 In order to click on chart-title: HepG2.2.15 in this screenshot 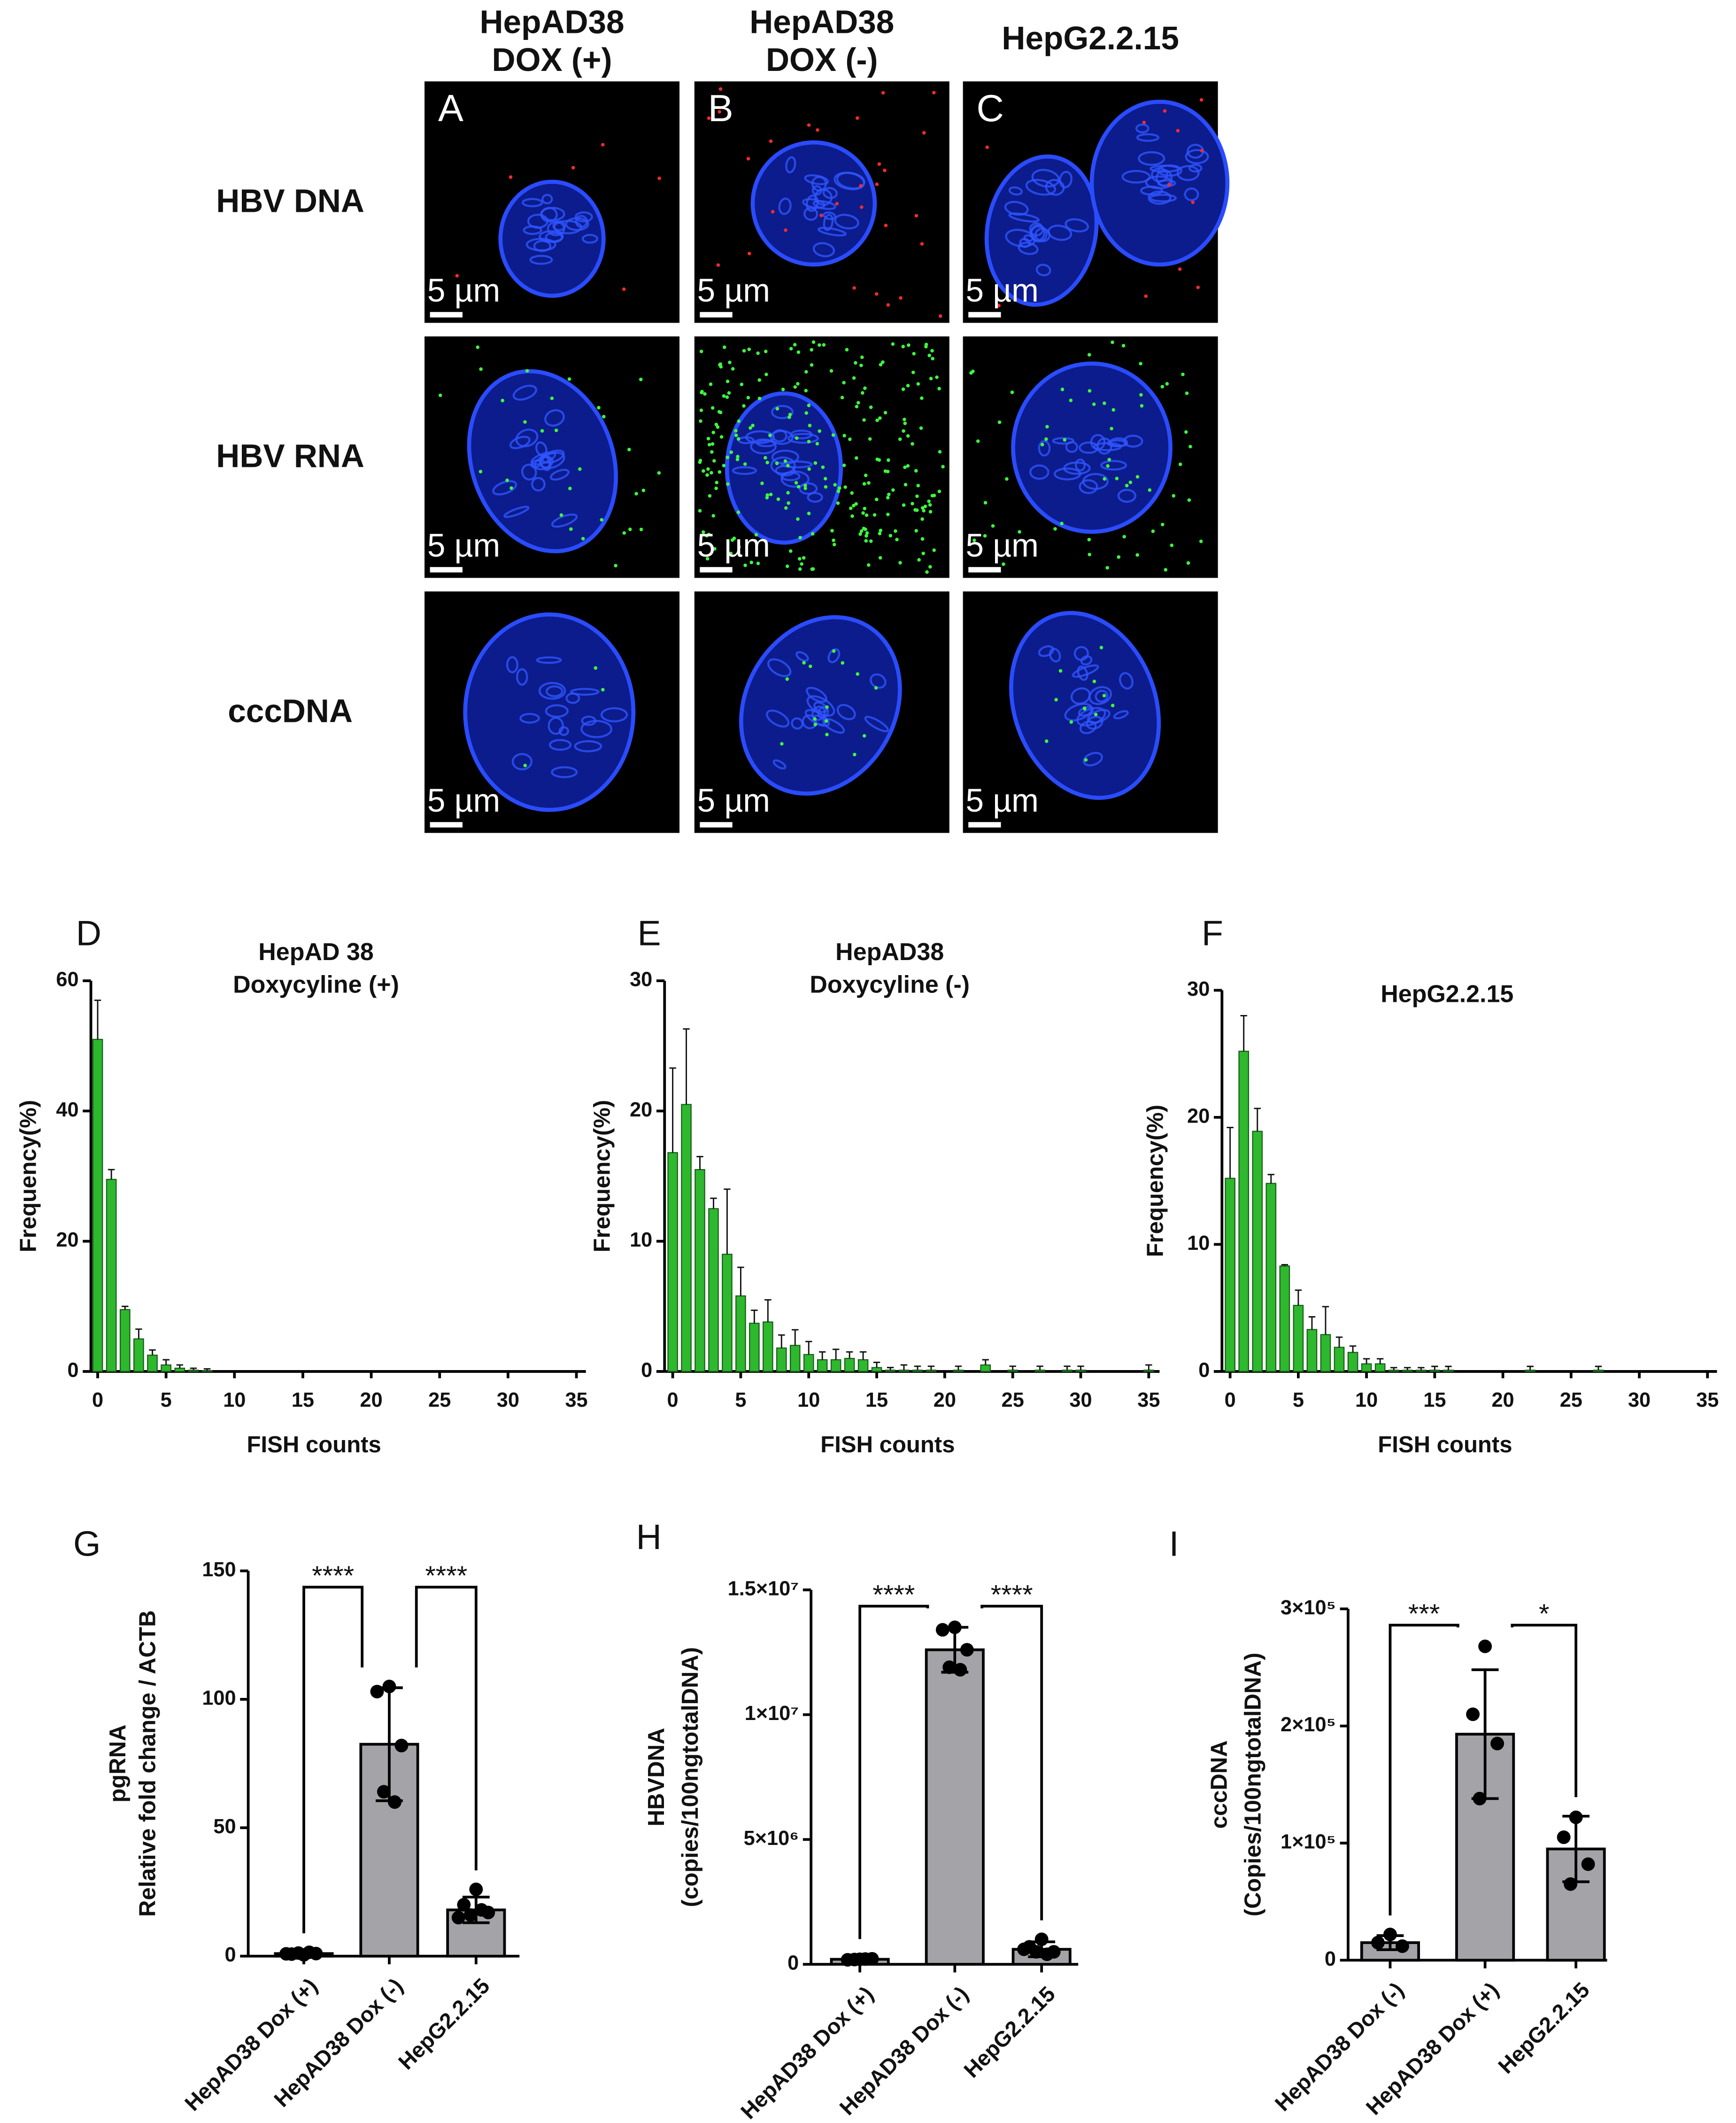, I will do `click(1447, 994)`.